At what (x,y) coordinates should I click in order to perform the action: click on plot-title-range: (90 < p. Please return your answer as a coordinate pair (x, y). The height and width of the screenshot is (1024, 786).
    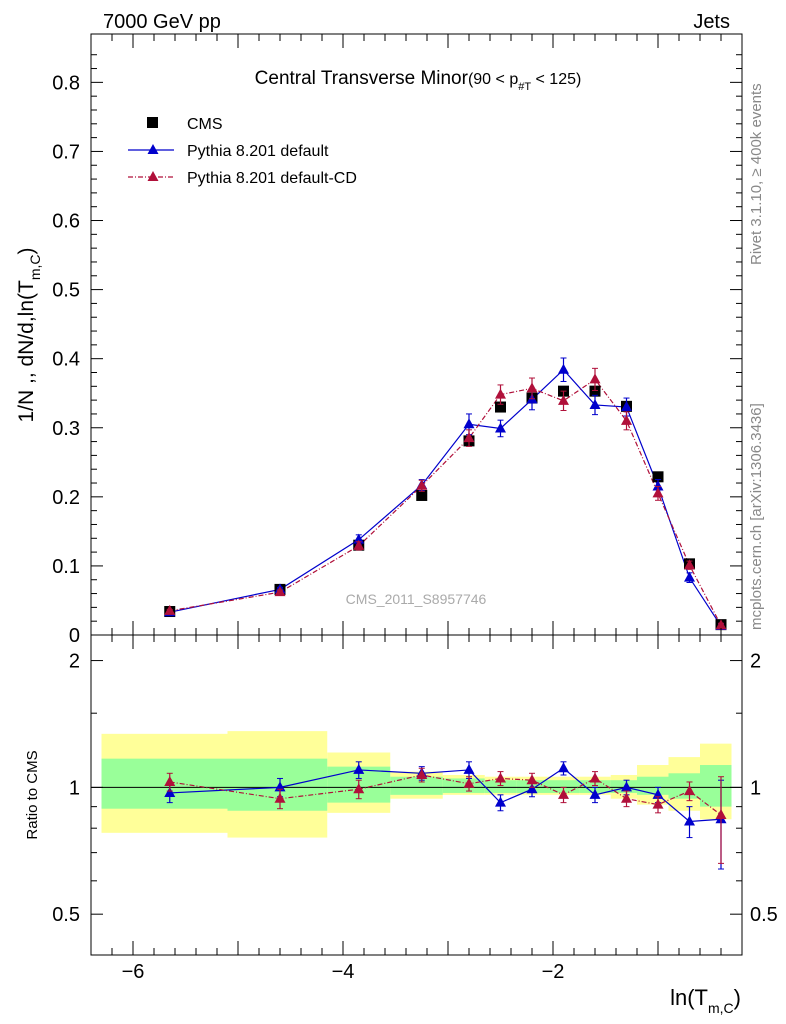
    Looking at the image, I should click on (493, 79).